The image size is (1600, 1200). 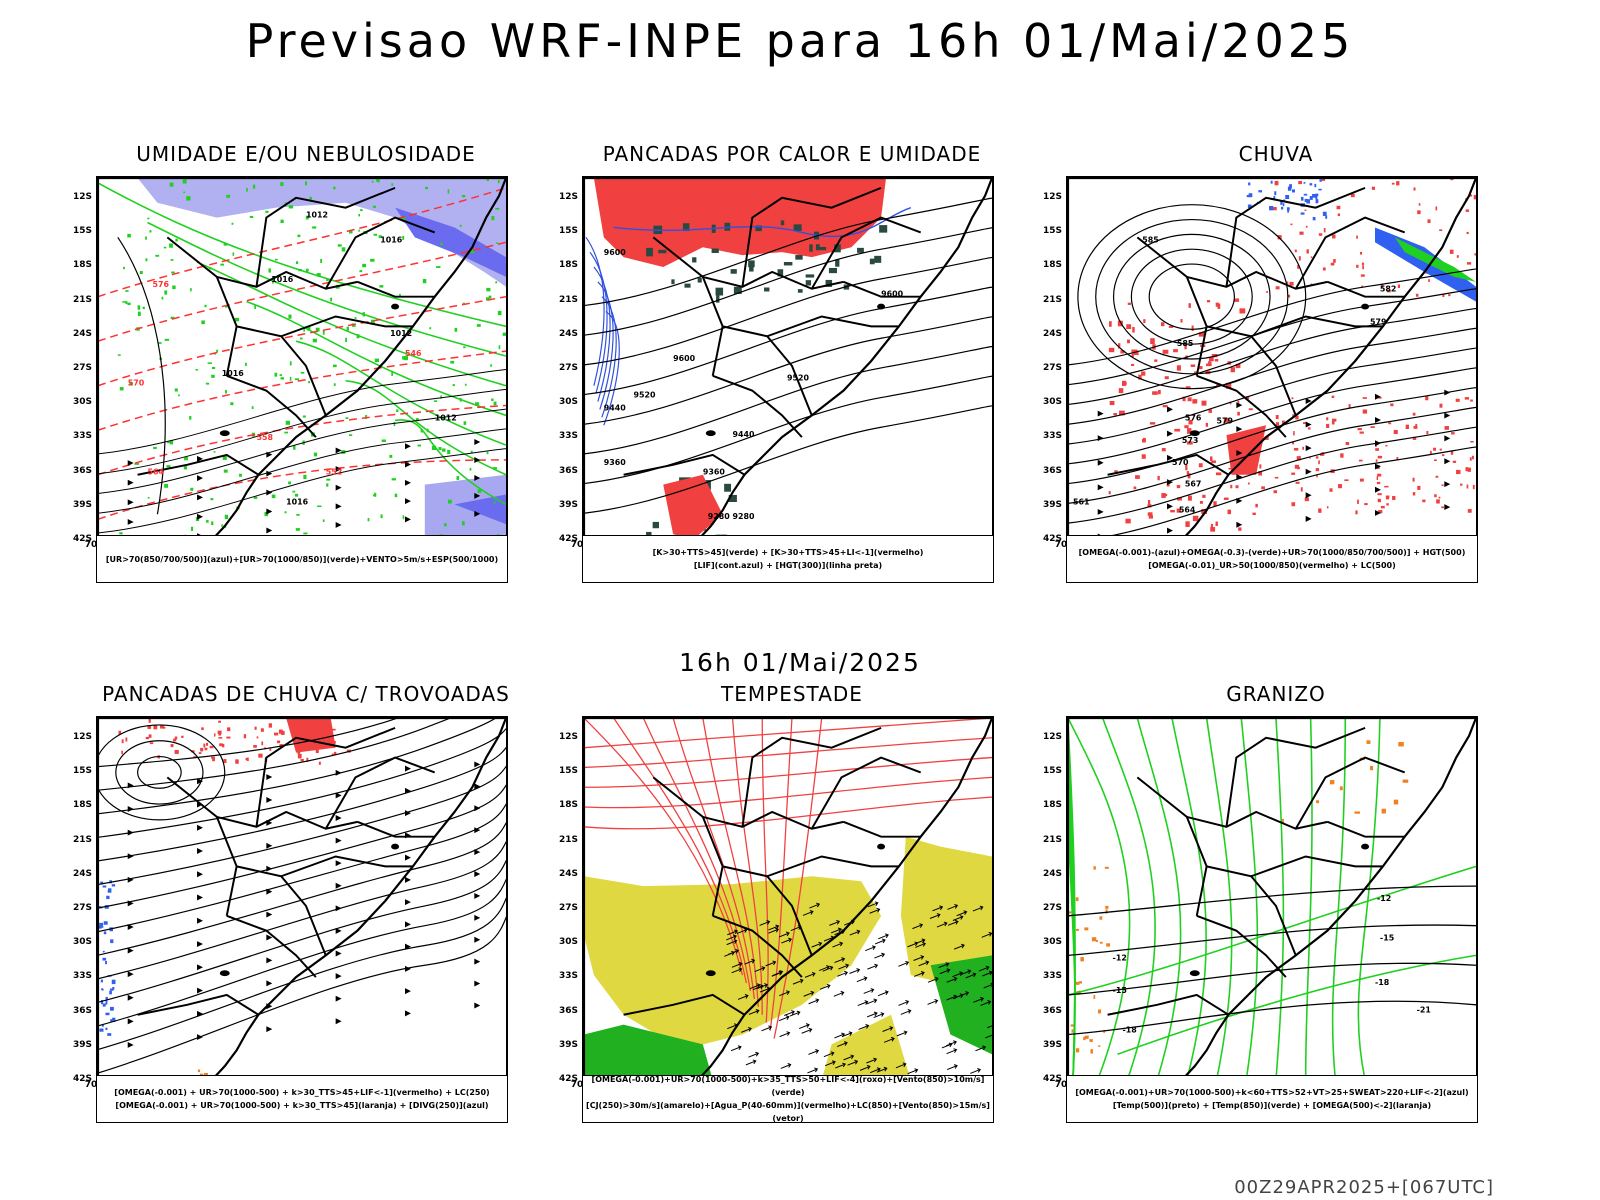 I want to click on run-timestamp: 00Z29APR2025+[067UTC], so click(x=1364, y=1187).